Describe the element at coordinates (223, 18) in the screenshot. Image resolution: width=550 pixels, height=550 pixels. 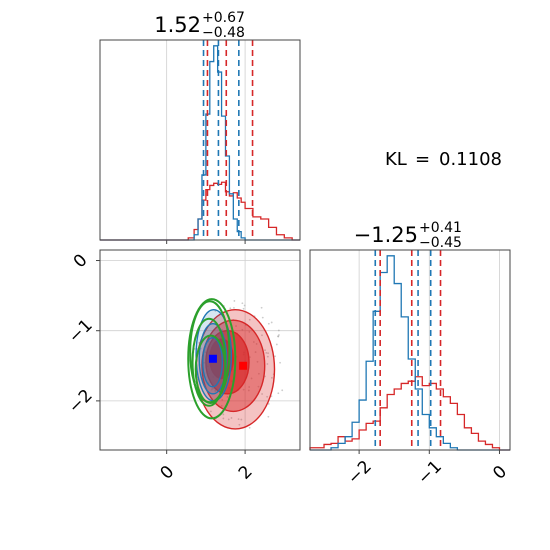
I see `marginal-param1-title-plus: +0.67` at that location.